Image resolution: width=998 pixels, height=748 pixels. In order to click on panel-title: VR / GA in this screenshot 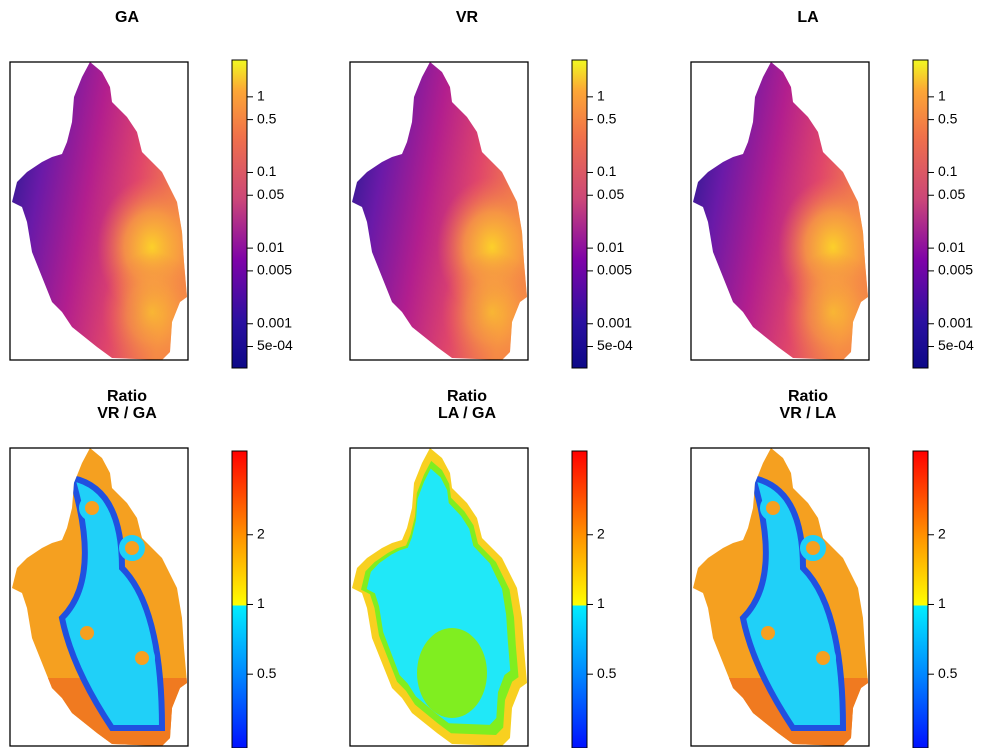, I will do `click(127, 413)`.